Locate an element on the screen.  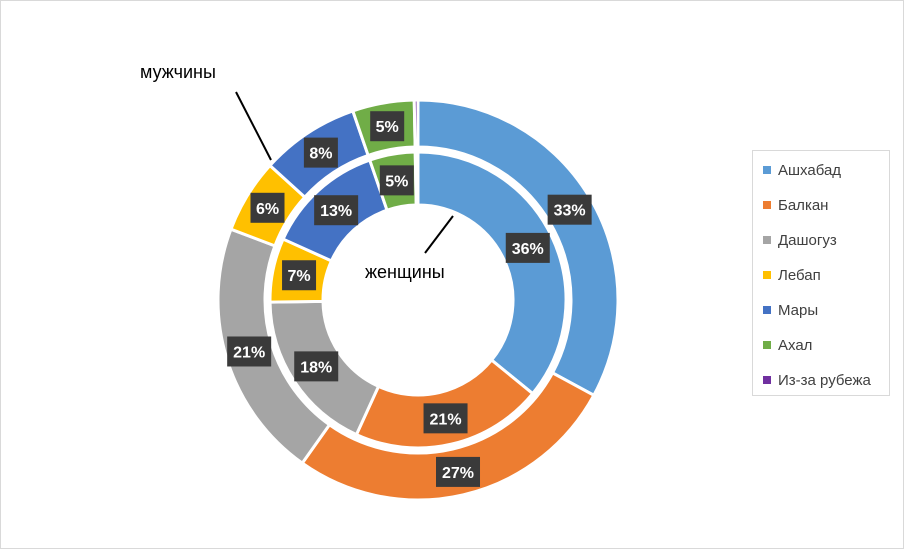
legend-item: Балкан is located at coordinates (795, 205).